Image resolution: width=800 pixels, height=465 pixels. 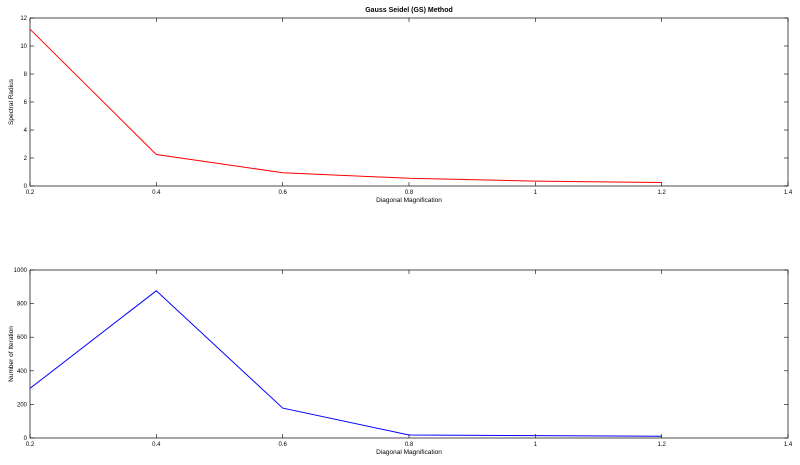 I want to click on y-tick-label: 8, so click(x=26, y=75).